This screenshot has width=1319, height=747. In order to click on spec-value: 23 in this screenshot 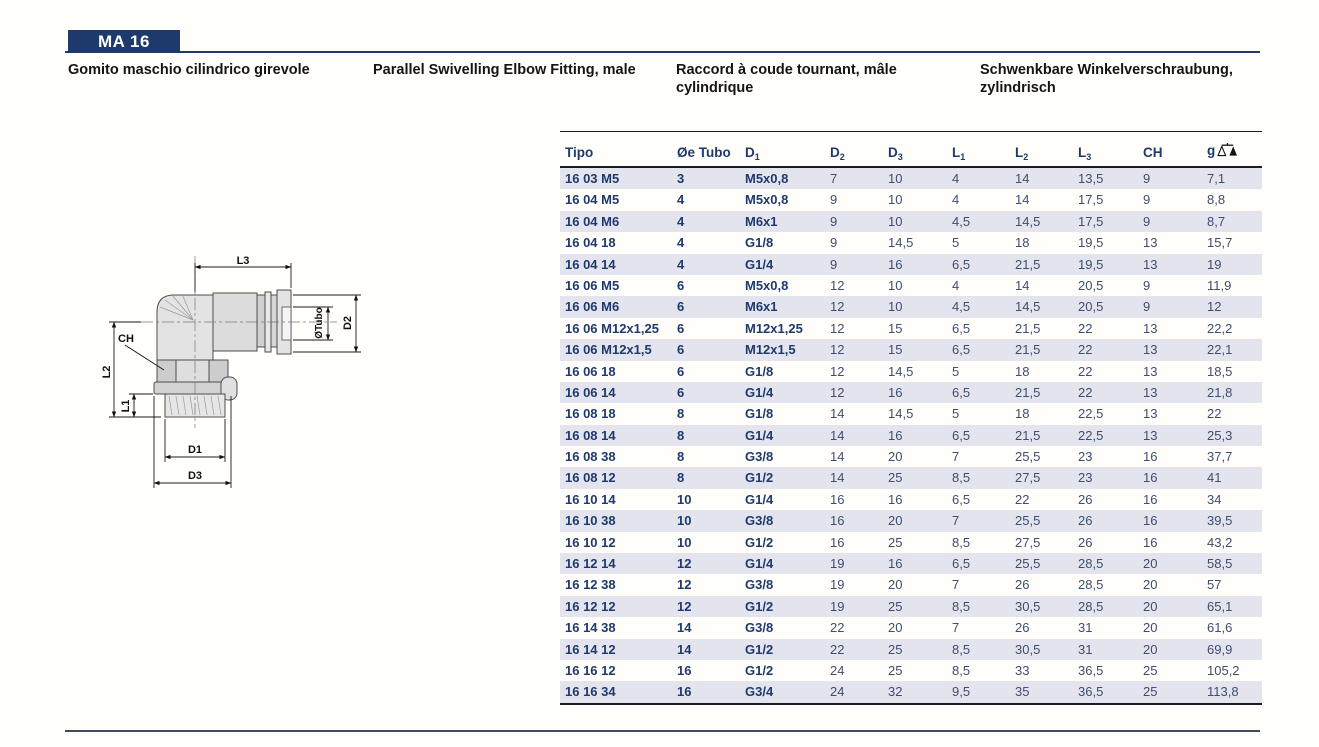, I will do `click(1085, 478)`.